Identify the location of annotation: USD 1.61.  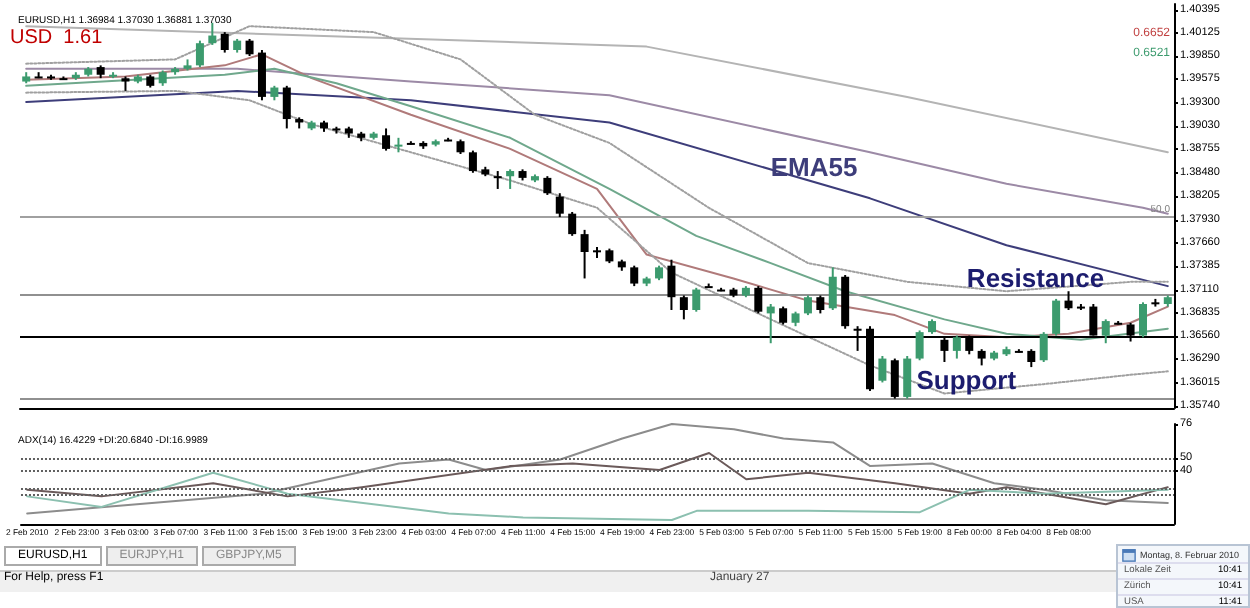
(57, 38).